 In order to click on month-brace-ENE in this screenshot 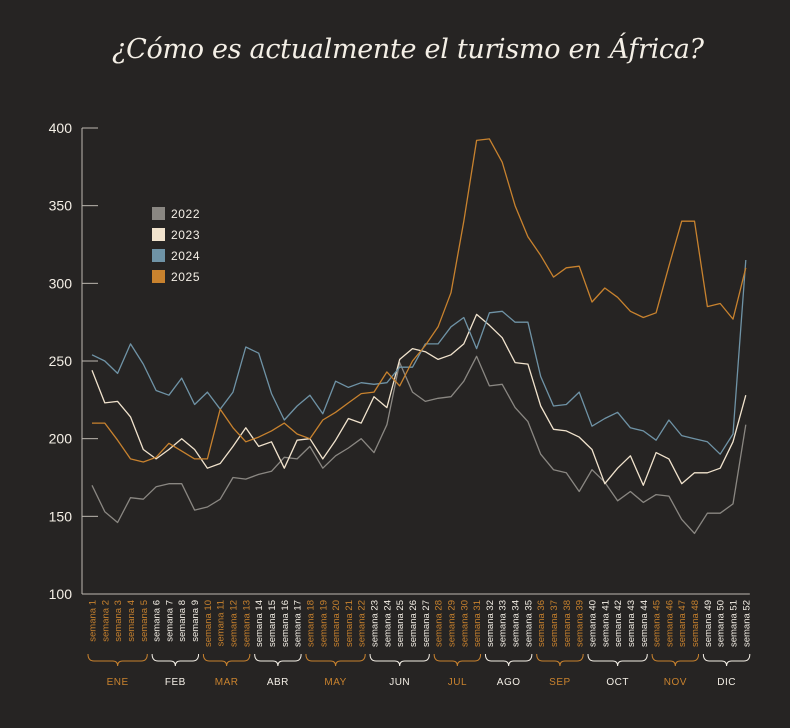, I will do `click(117, 660)`.